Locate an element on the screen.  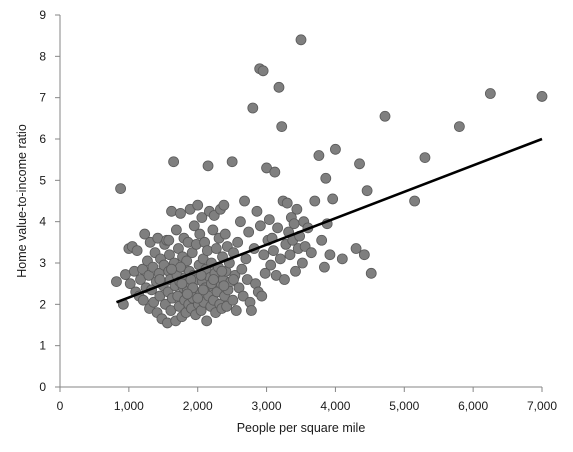
x-tick-label: 5,000 is located at coordinates (404, 406).